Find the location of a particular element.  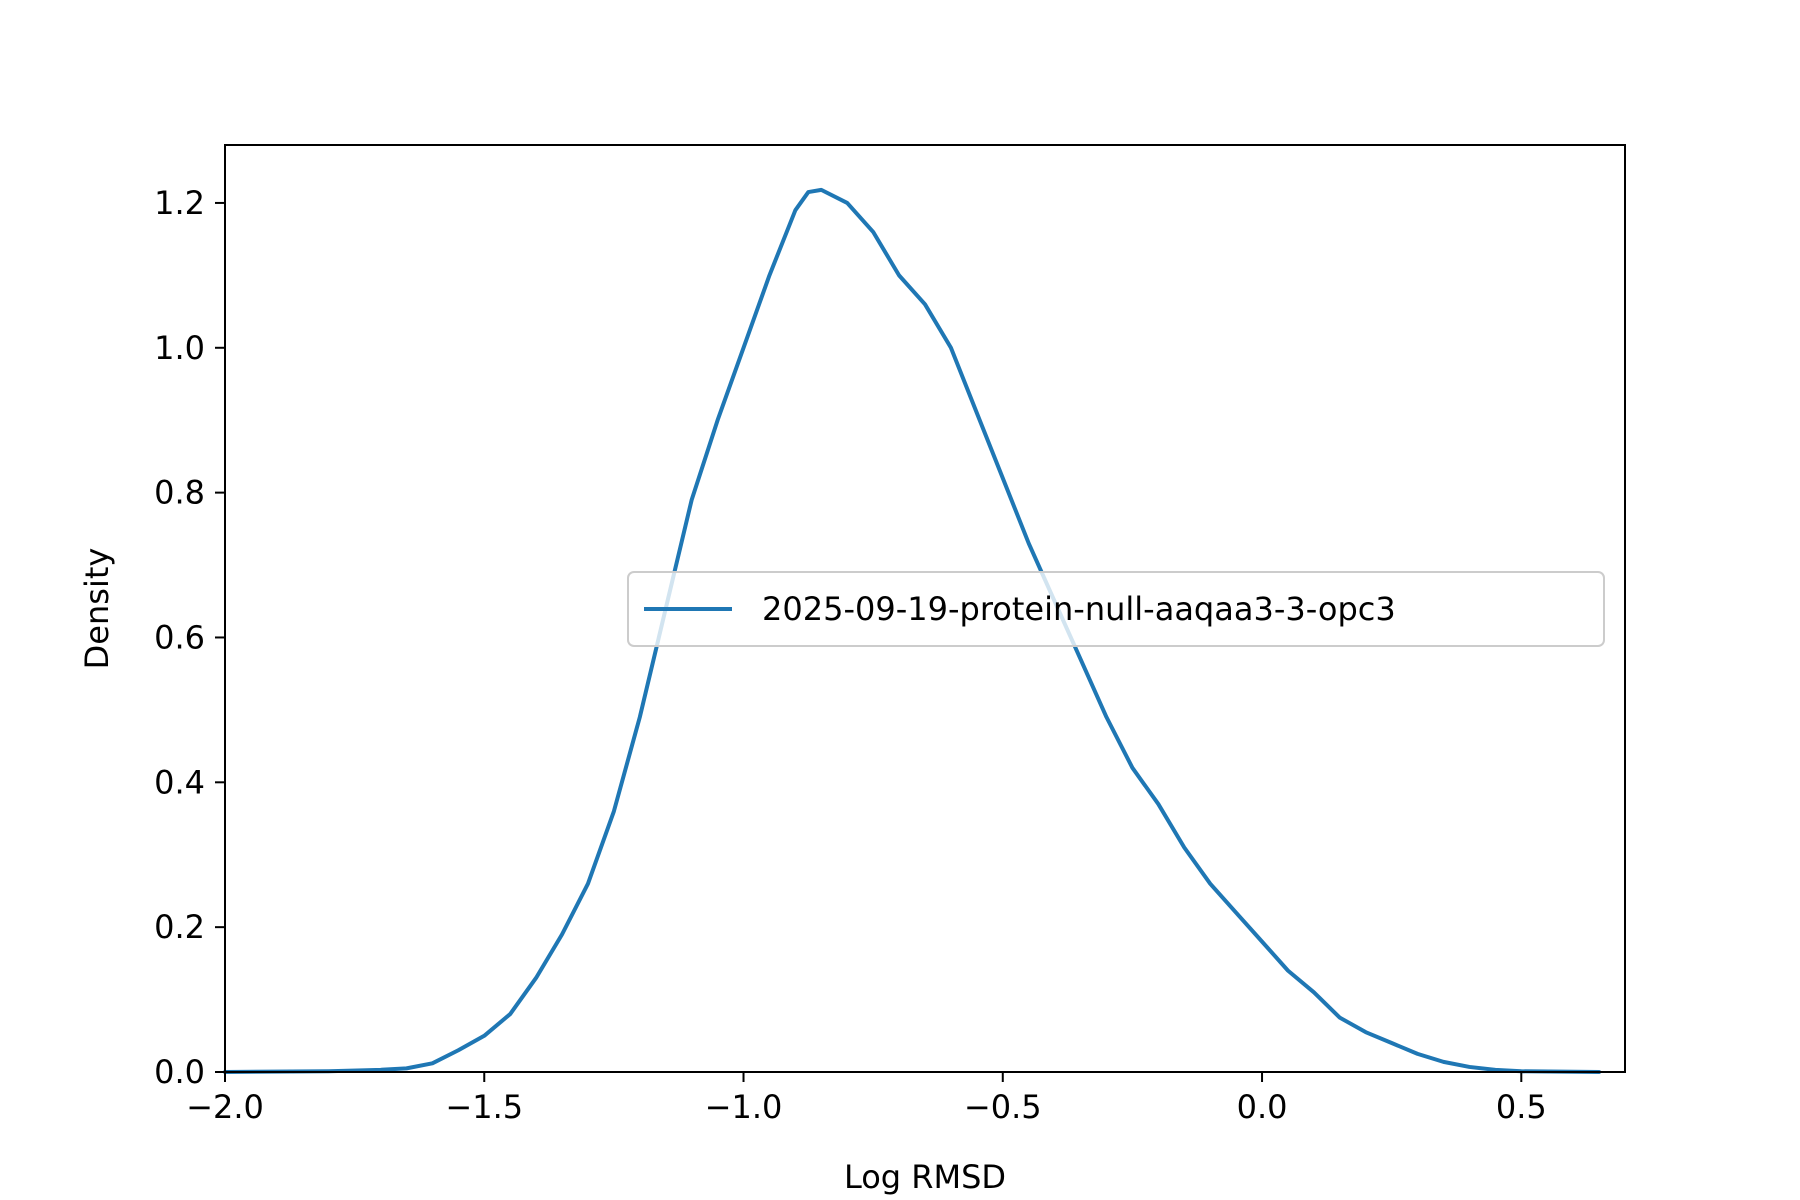

y-axis-label: Density is located at coordinates (97, 609).